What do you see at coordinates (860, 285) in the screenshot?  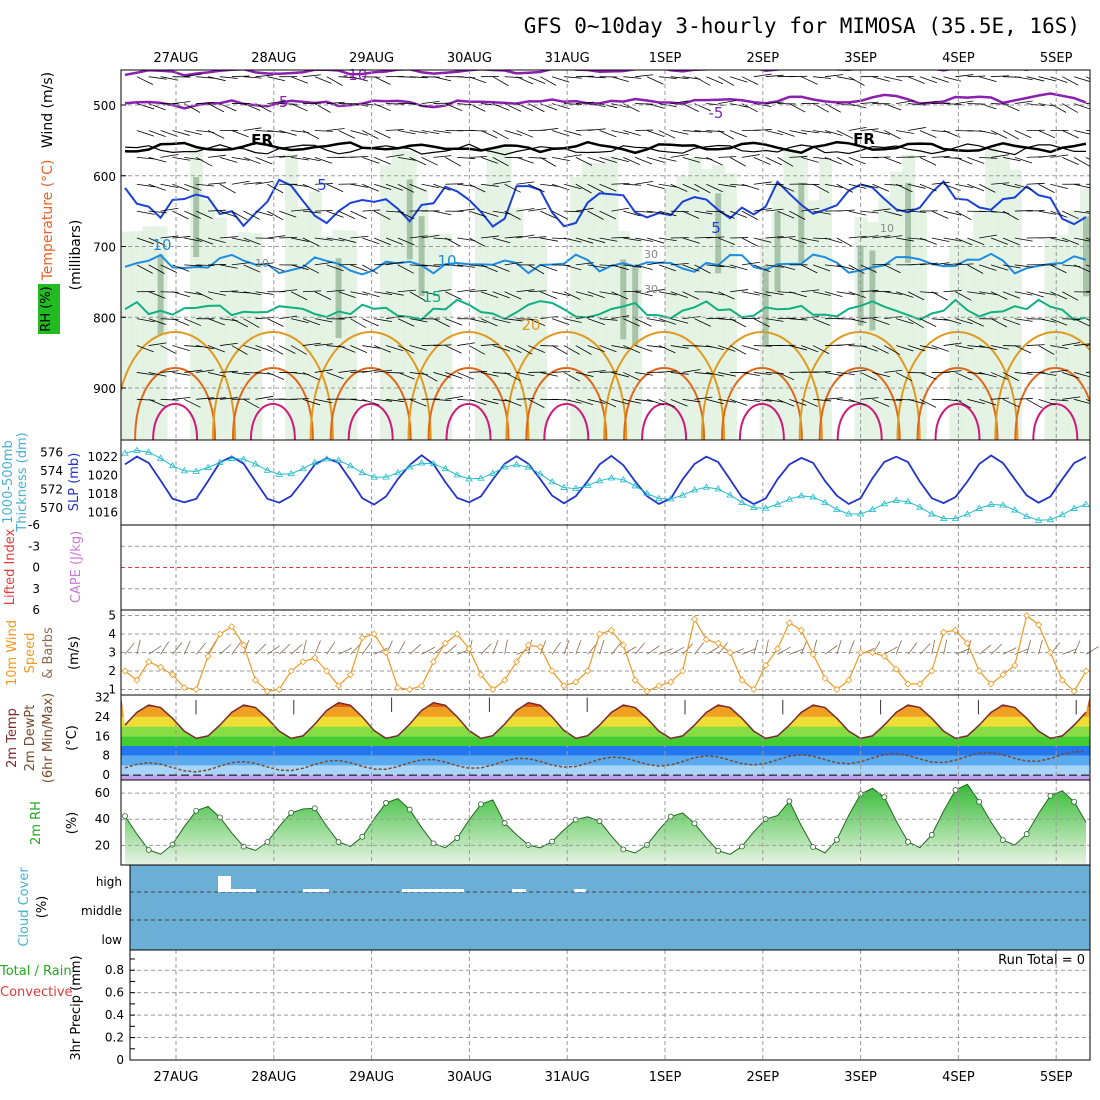 I see `rh-shade-dark` at bounding box center [860, 285].